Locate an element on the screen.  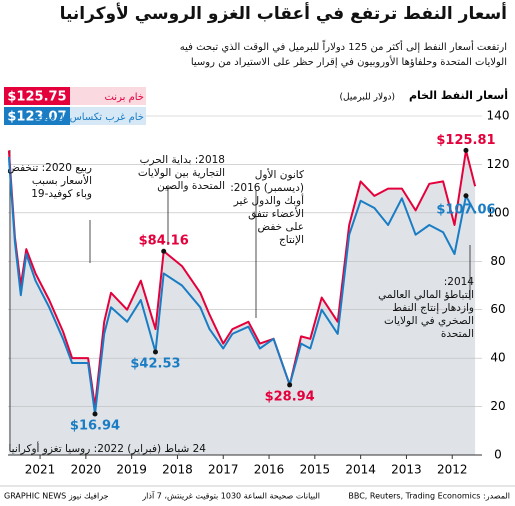
annotation: (ديسمبر) 2016: is located at coordinates (267, 188).